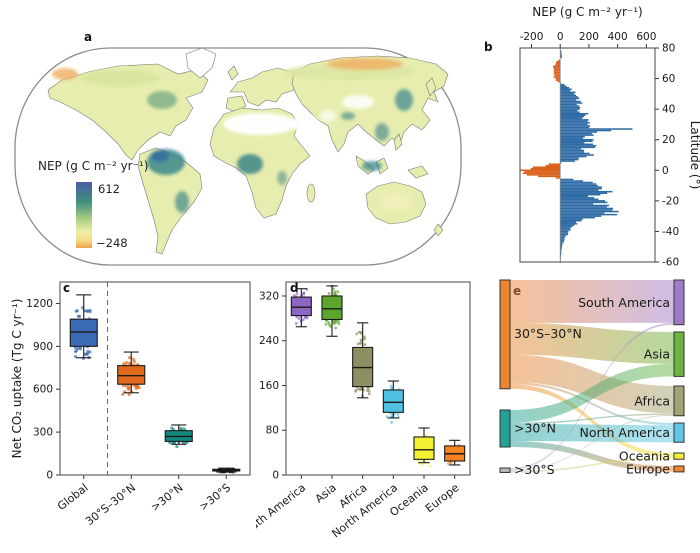 Image resolution: width=700 pixels, height=553 pixels. What do you see at coordinates (652, 400) in the screenshot?
I see `sankey-target-label: Africa` at bounding box center [652, 400].